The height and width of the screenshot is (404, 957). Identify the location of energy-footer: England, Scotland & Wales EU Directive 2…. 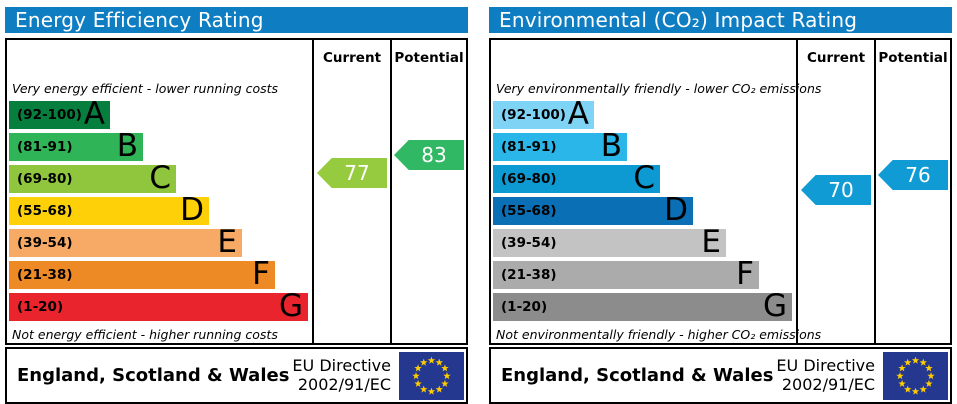
(236, 375).